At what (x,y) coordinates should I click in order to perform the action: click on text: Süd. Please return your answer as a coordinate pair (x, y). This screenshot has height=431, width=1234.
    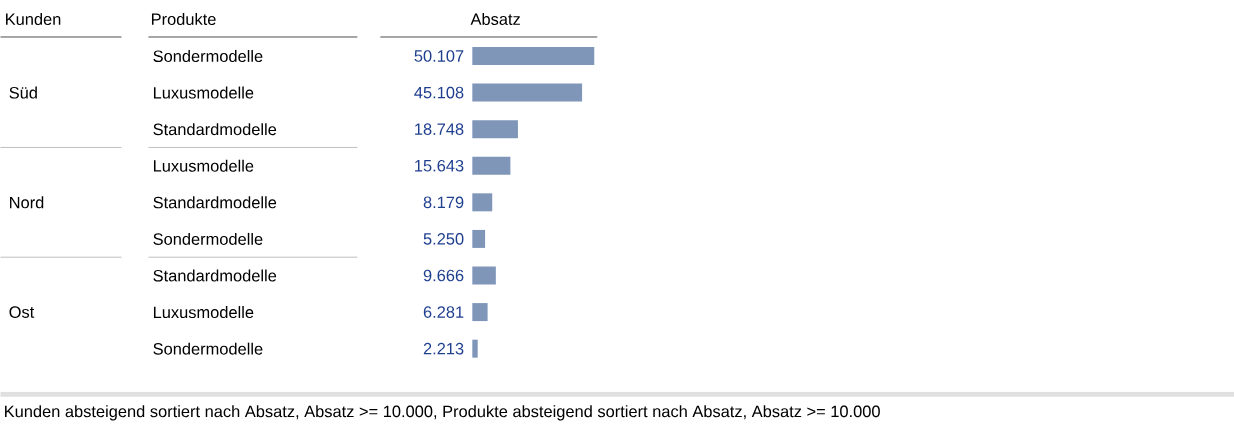
    Looking at the image, I should click on (23, 92).